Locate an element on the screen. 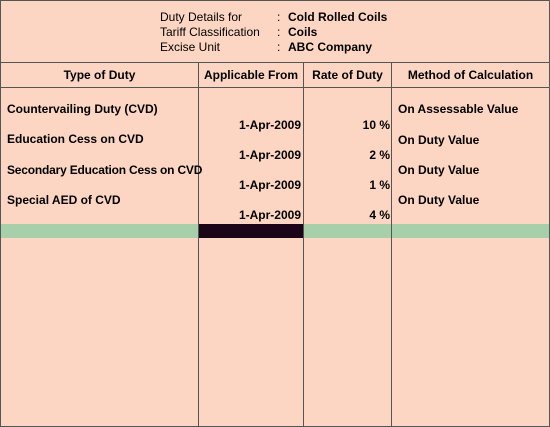 This screenshot has width=550, height=427. column-header-applicable-from: Applicable From is located at coordinates (250, 75).